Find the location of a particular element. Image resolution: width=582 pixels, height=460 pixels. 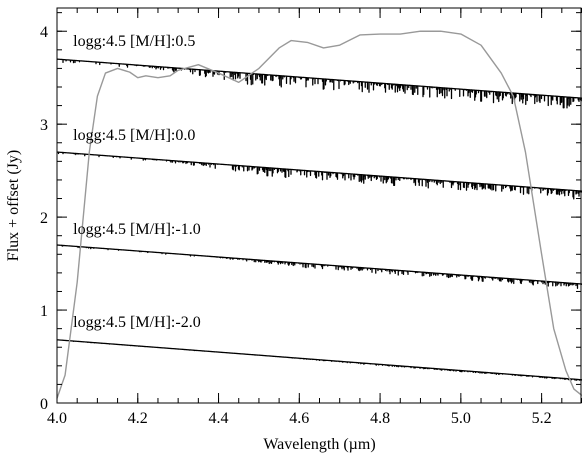

x-tick-label: 4.2 is located at coordinates (138, 418).